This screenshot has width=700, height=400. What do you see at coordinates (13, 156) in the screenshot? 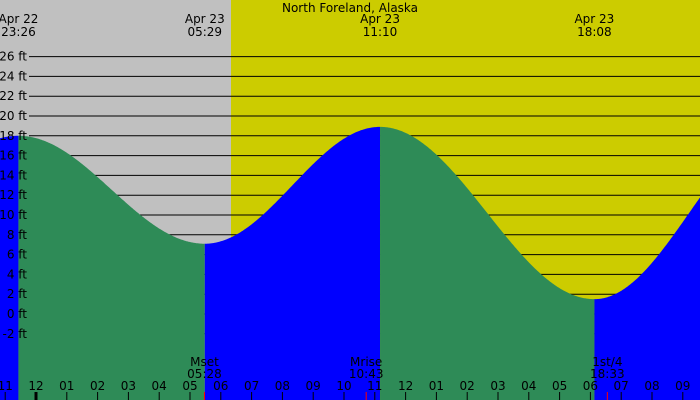
I see `y-tick-label: 16 ft` at bounding box center [13, 156].